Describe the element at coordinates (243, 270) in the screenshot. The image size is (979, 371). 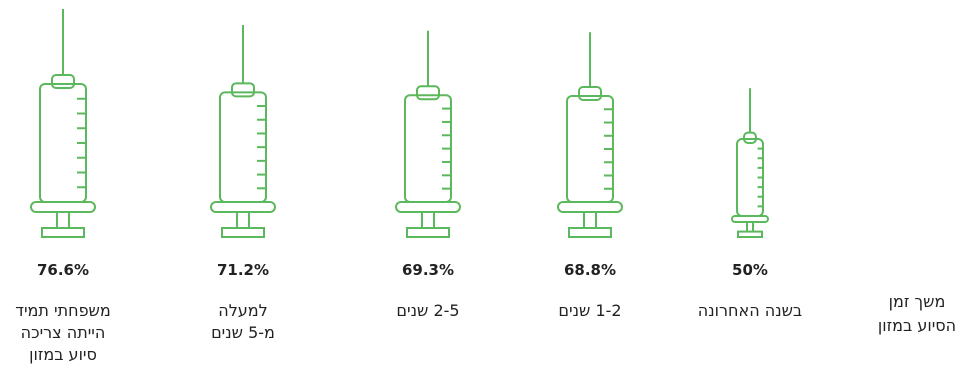
I see `value-label-4: 71.2%` at that location.